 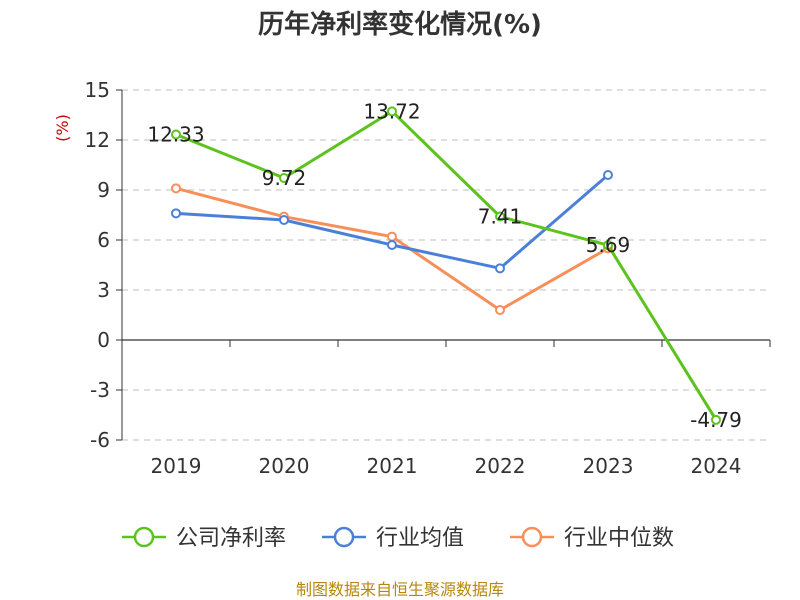 What do you see at coordinates (608, 466) in the screenshot?
I see `x-tick-label: 2023` at bounding box center [608, 466].